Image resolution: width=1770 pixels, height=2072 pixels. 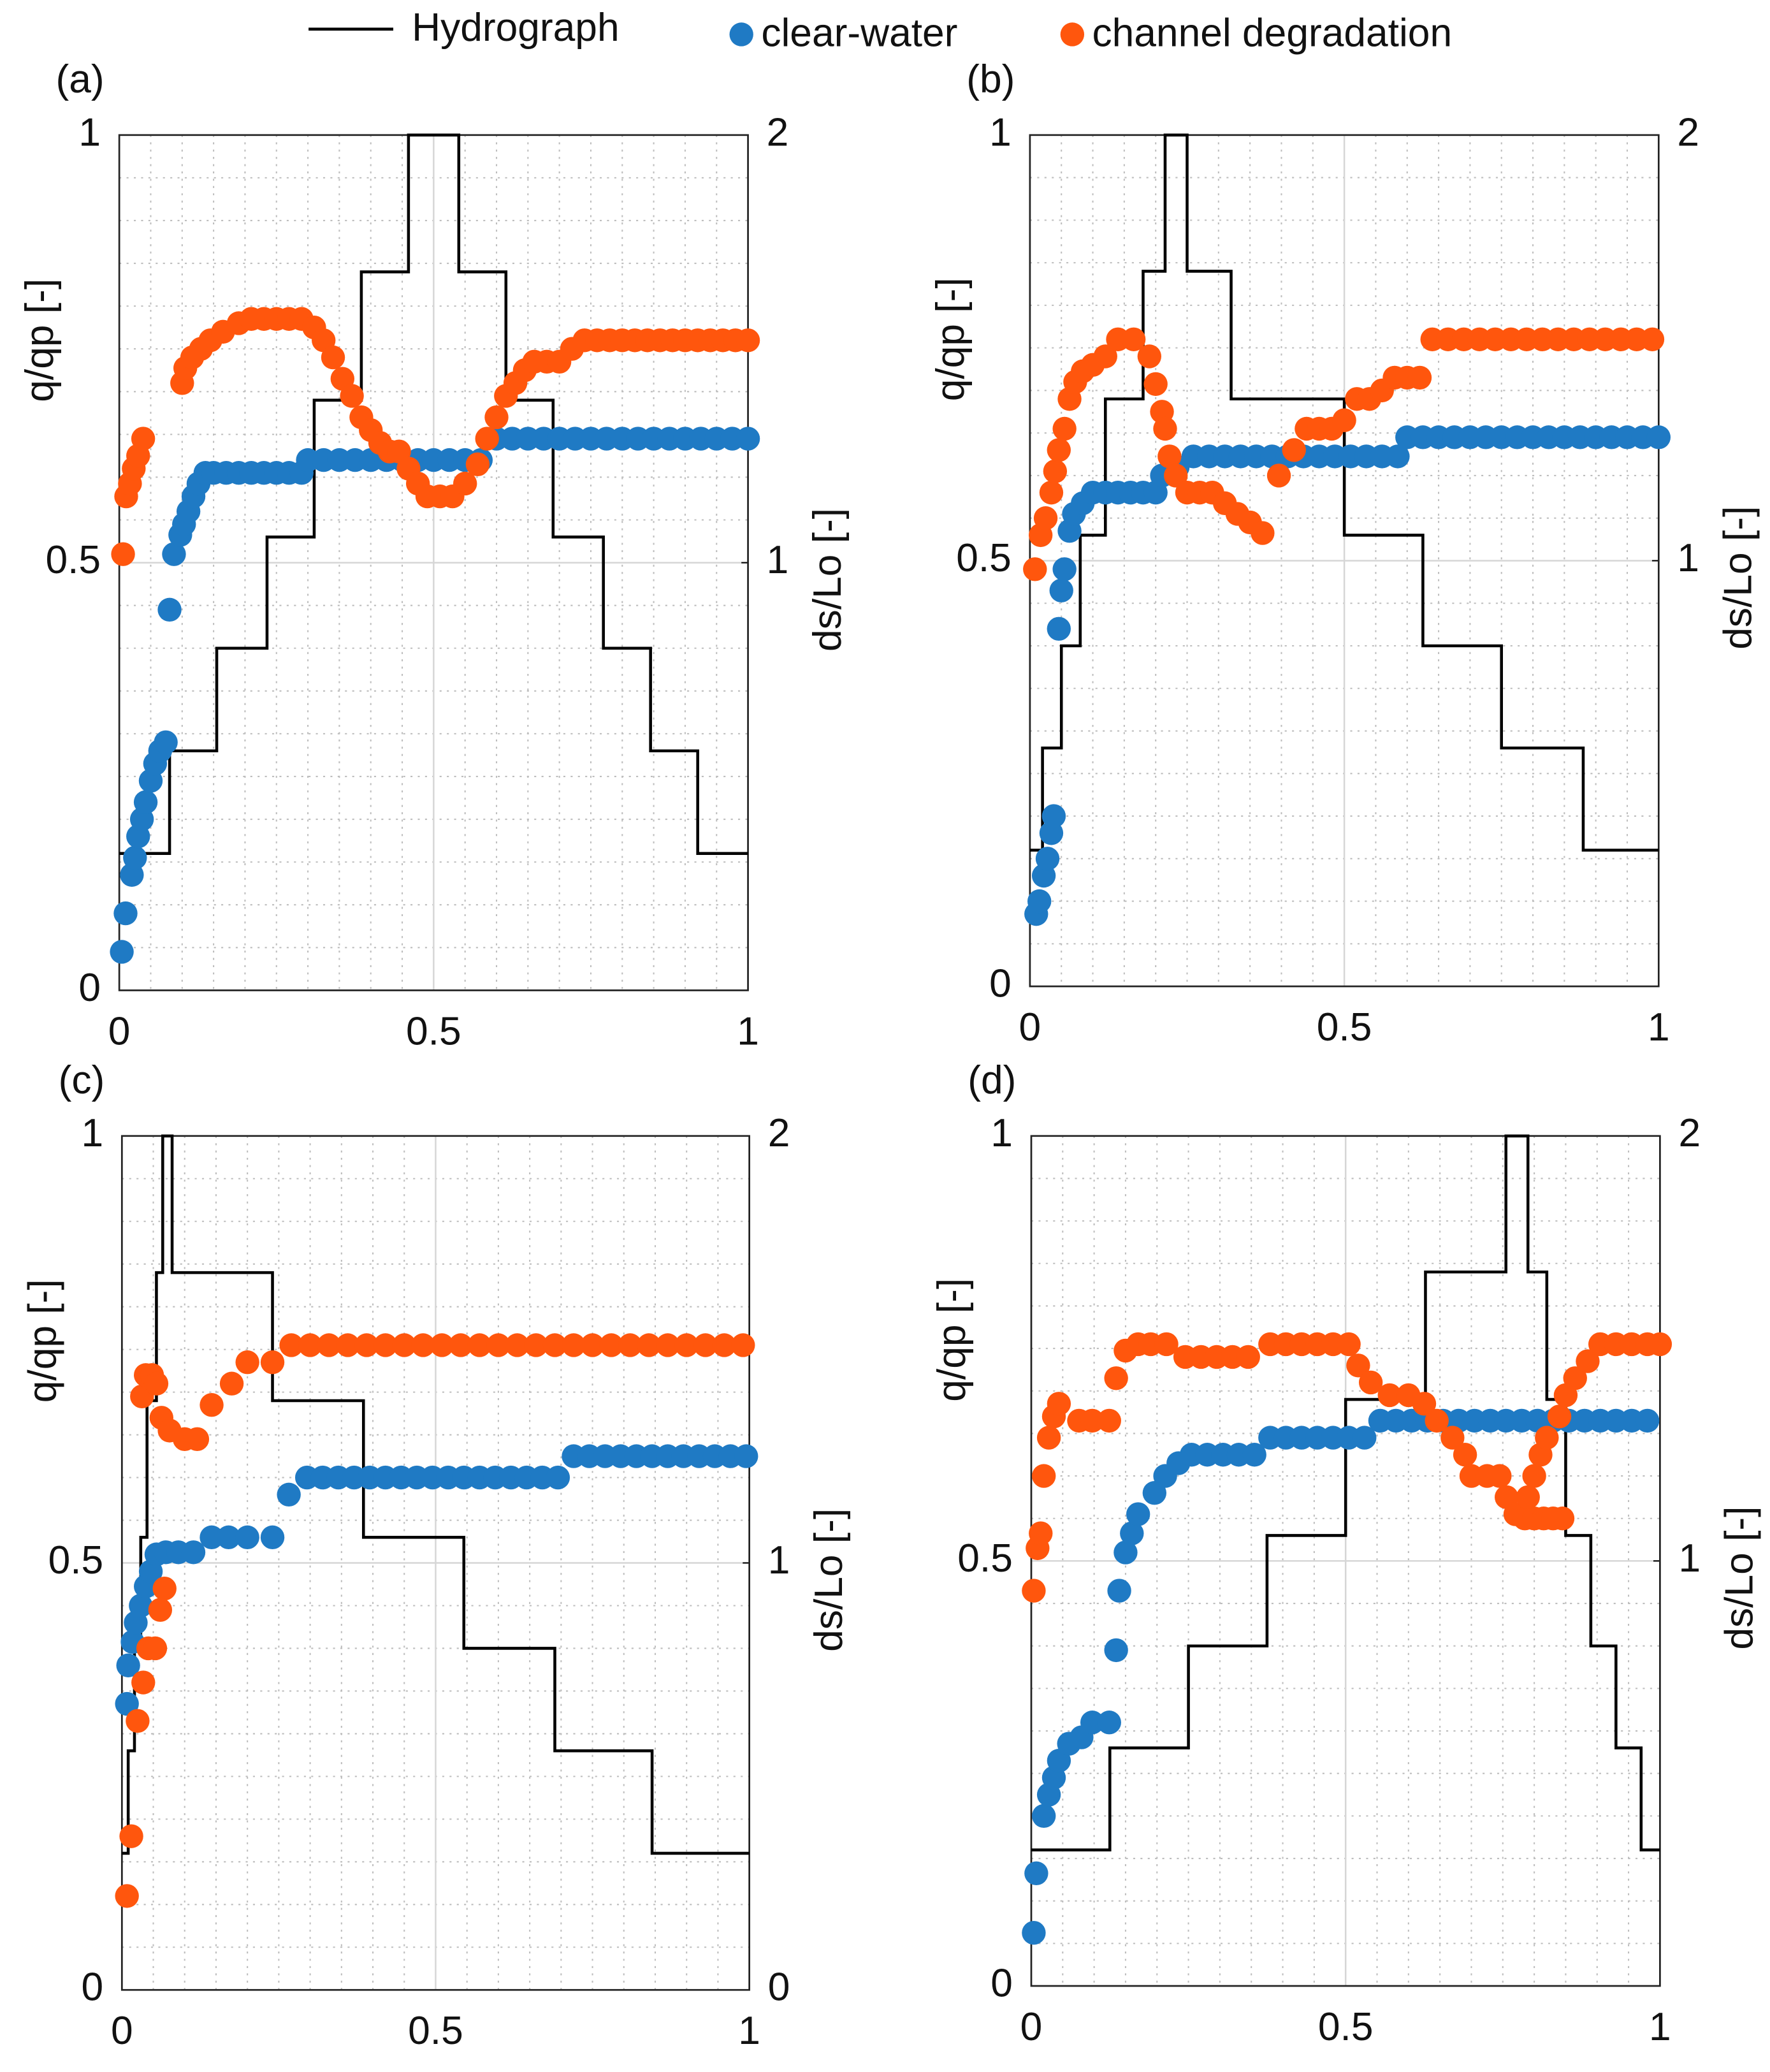 What do you see at coordinates (80, 79) in the screenshot?
I see `panel-label: (a)` at bounding box center [80, 79].